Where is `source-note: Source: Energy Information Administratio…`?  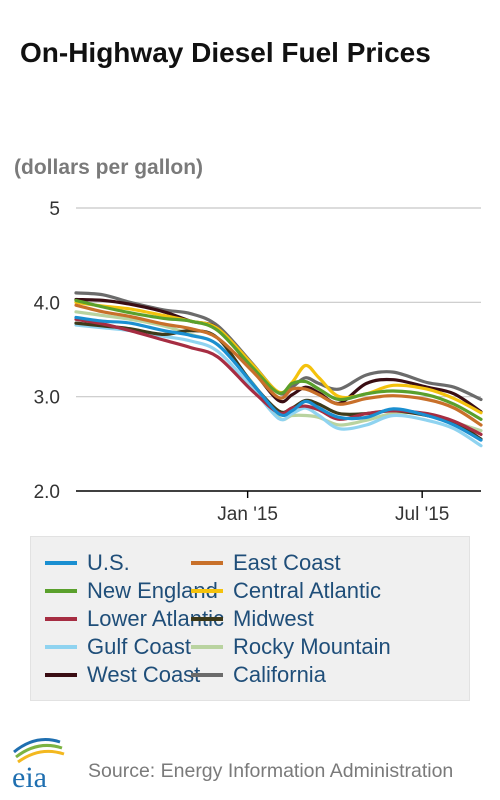
source-note: Source: Energy Information Administratio… is located at coordinates (271, 771).